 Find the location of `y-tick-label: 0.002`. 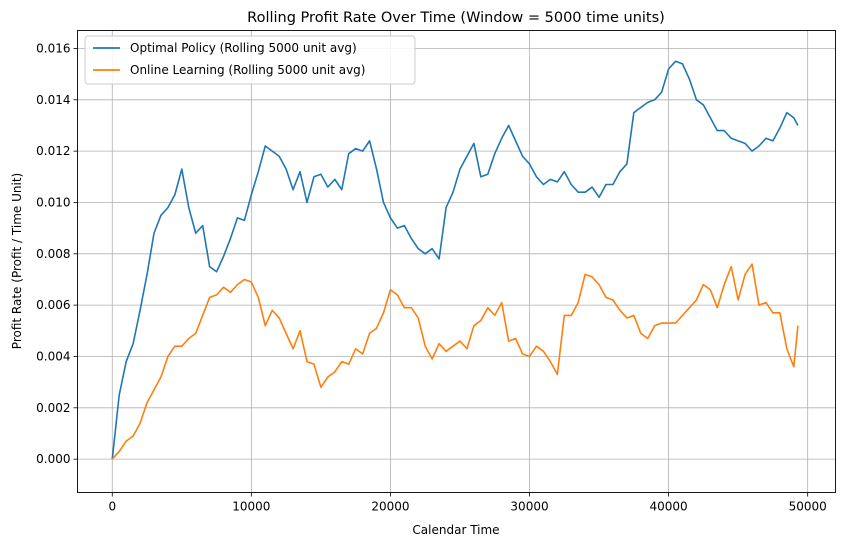

y-tick-label: 0.002 is located at coordinates (53, 408).